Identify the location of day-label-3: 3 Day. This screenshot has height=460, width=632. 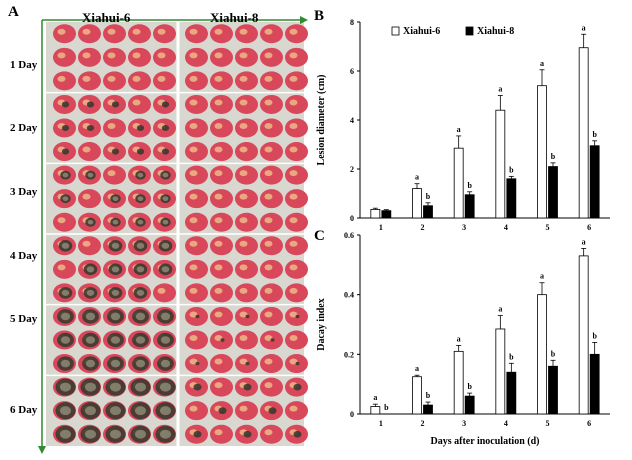
(24, 192).